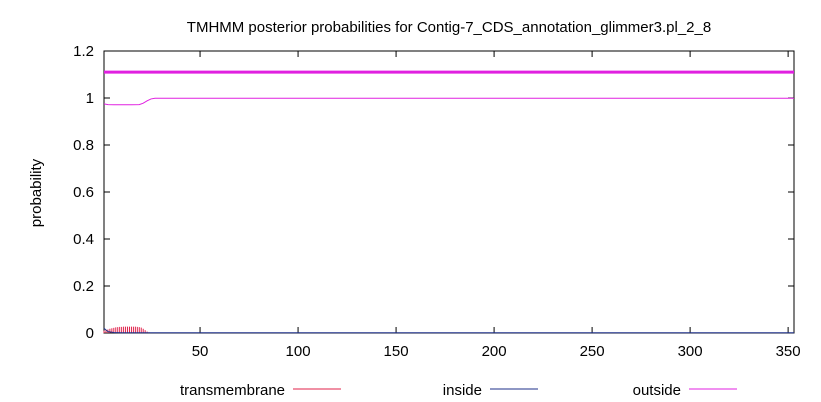 This screenshot has height=402, width=821. Describe the element at coordinates (90, 333) in the screenshot. I see `y-tick-label: 0` at that location.